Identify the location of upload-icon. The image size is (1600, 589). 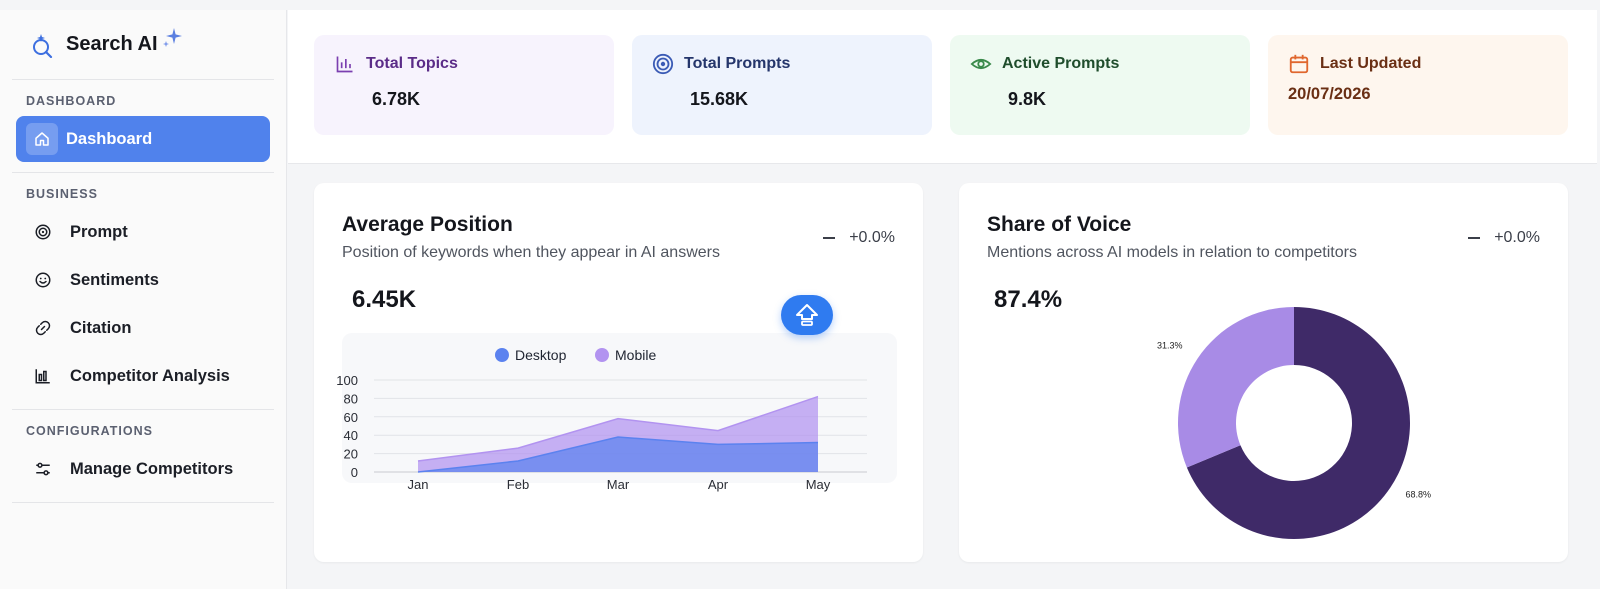
(807, 315).